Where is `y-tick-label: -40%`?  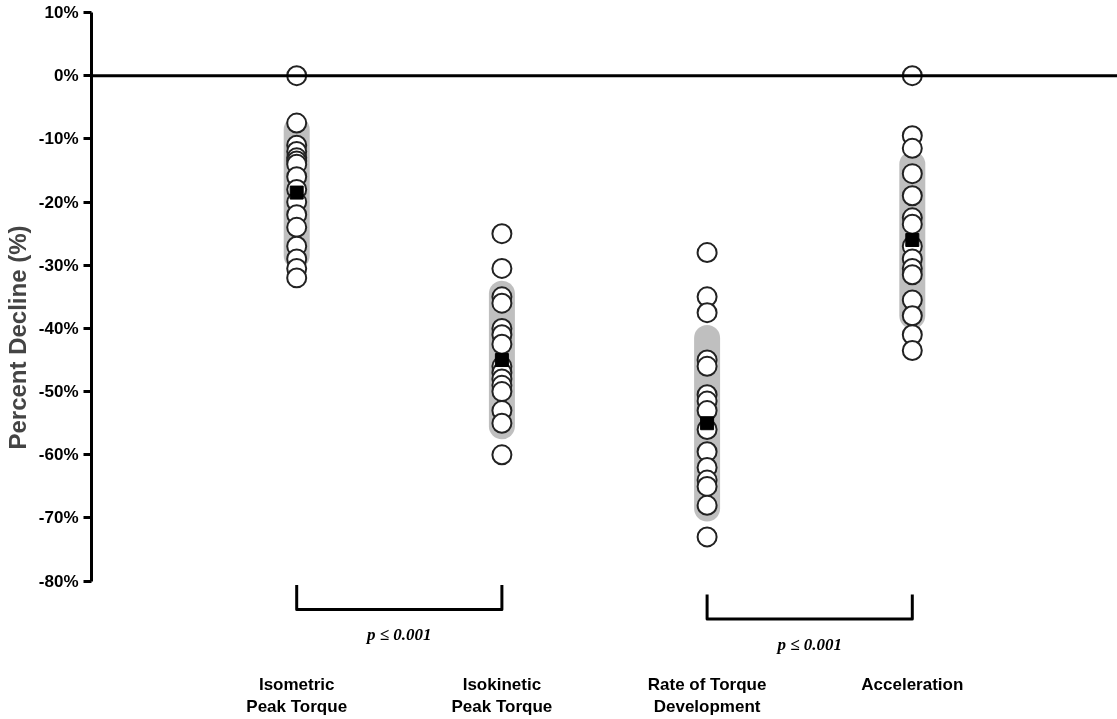 y-tick-label: -40% is located at coordinates (58, 328).